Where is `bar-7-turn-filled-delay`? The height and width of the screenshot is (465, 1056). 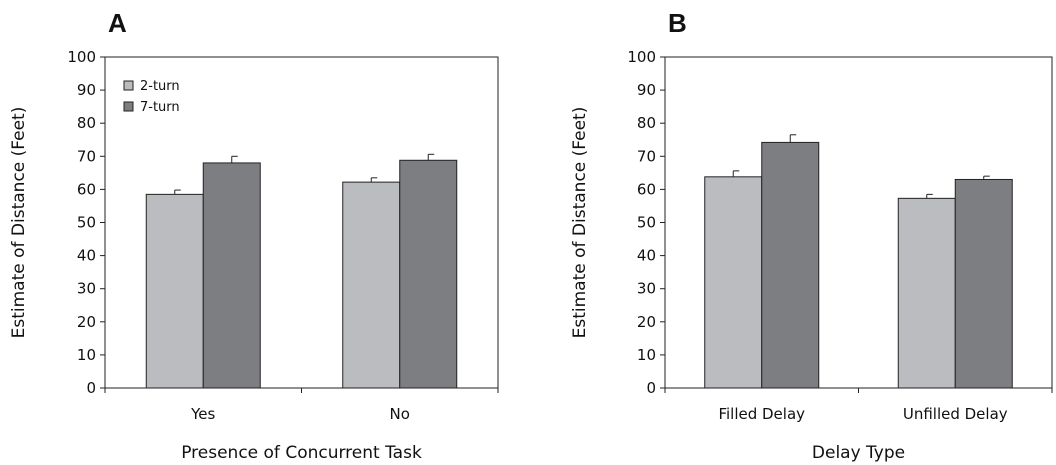 bar-7-turn-filled-delay is located at coordinates (790, 265).